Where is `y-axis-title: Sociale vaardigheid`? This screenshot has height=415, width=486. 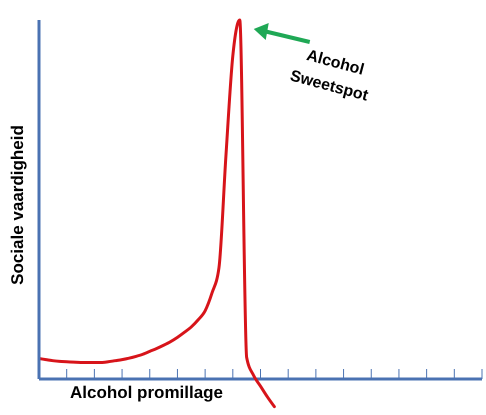
y-axis-title: Sociale vaardigheid is located at coordinates (18, 205).